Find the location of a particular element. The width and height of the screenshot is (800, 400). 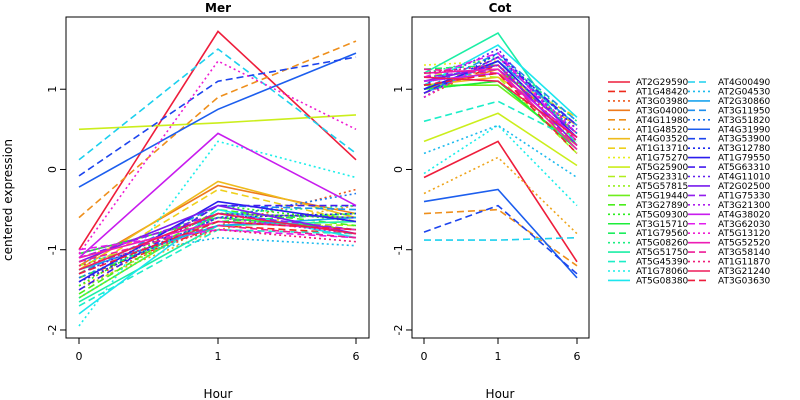

series-line-cot-at3g62030 is located at coordinates (500, 97).